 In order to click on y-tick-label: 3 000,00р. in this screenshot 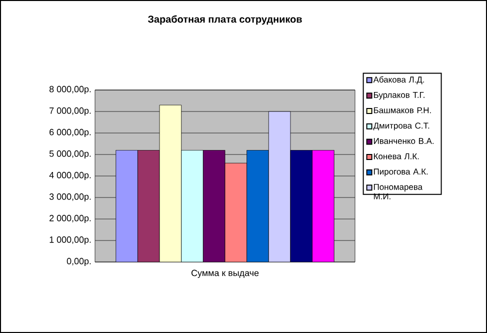, I will do `click(70, 197)`.